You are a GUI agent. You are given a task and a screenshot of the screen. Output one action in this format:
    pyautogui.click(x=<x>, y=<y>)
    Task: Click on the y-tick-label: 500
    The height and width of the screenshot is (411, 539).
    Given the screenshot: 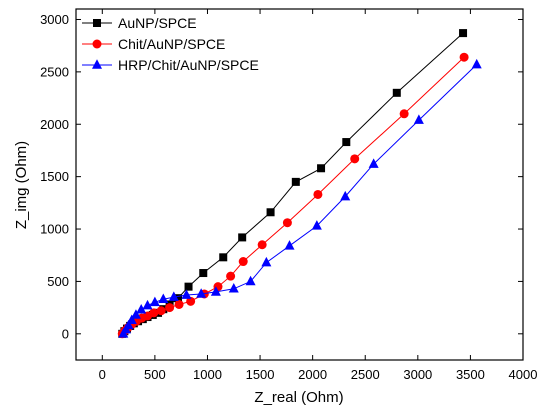 What is the action you would take?
    pyautogui.click(x=58, y=281)
    